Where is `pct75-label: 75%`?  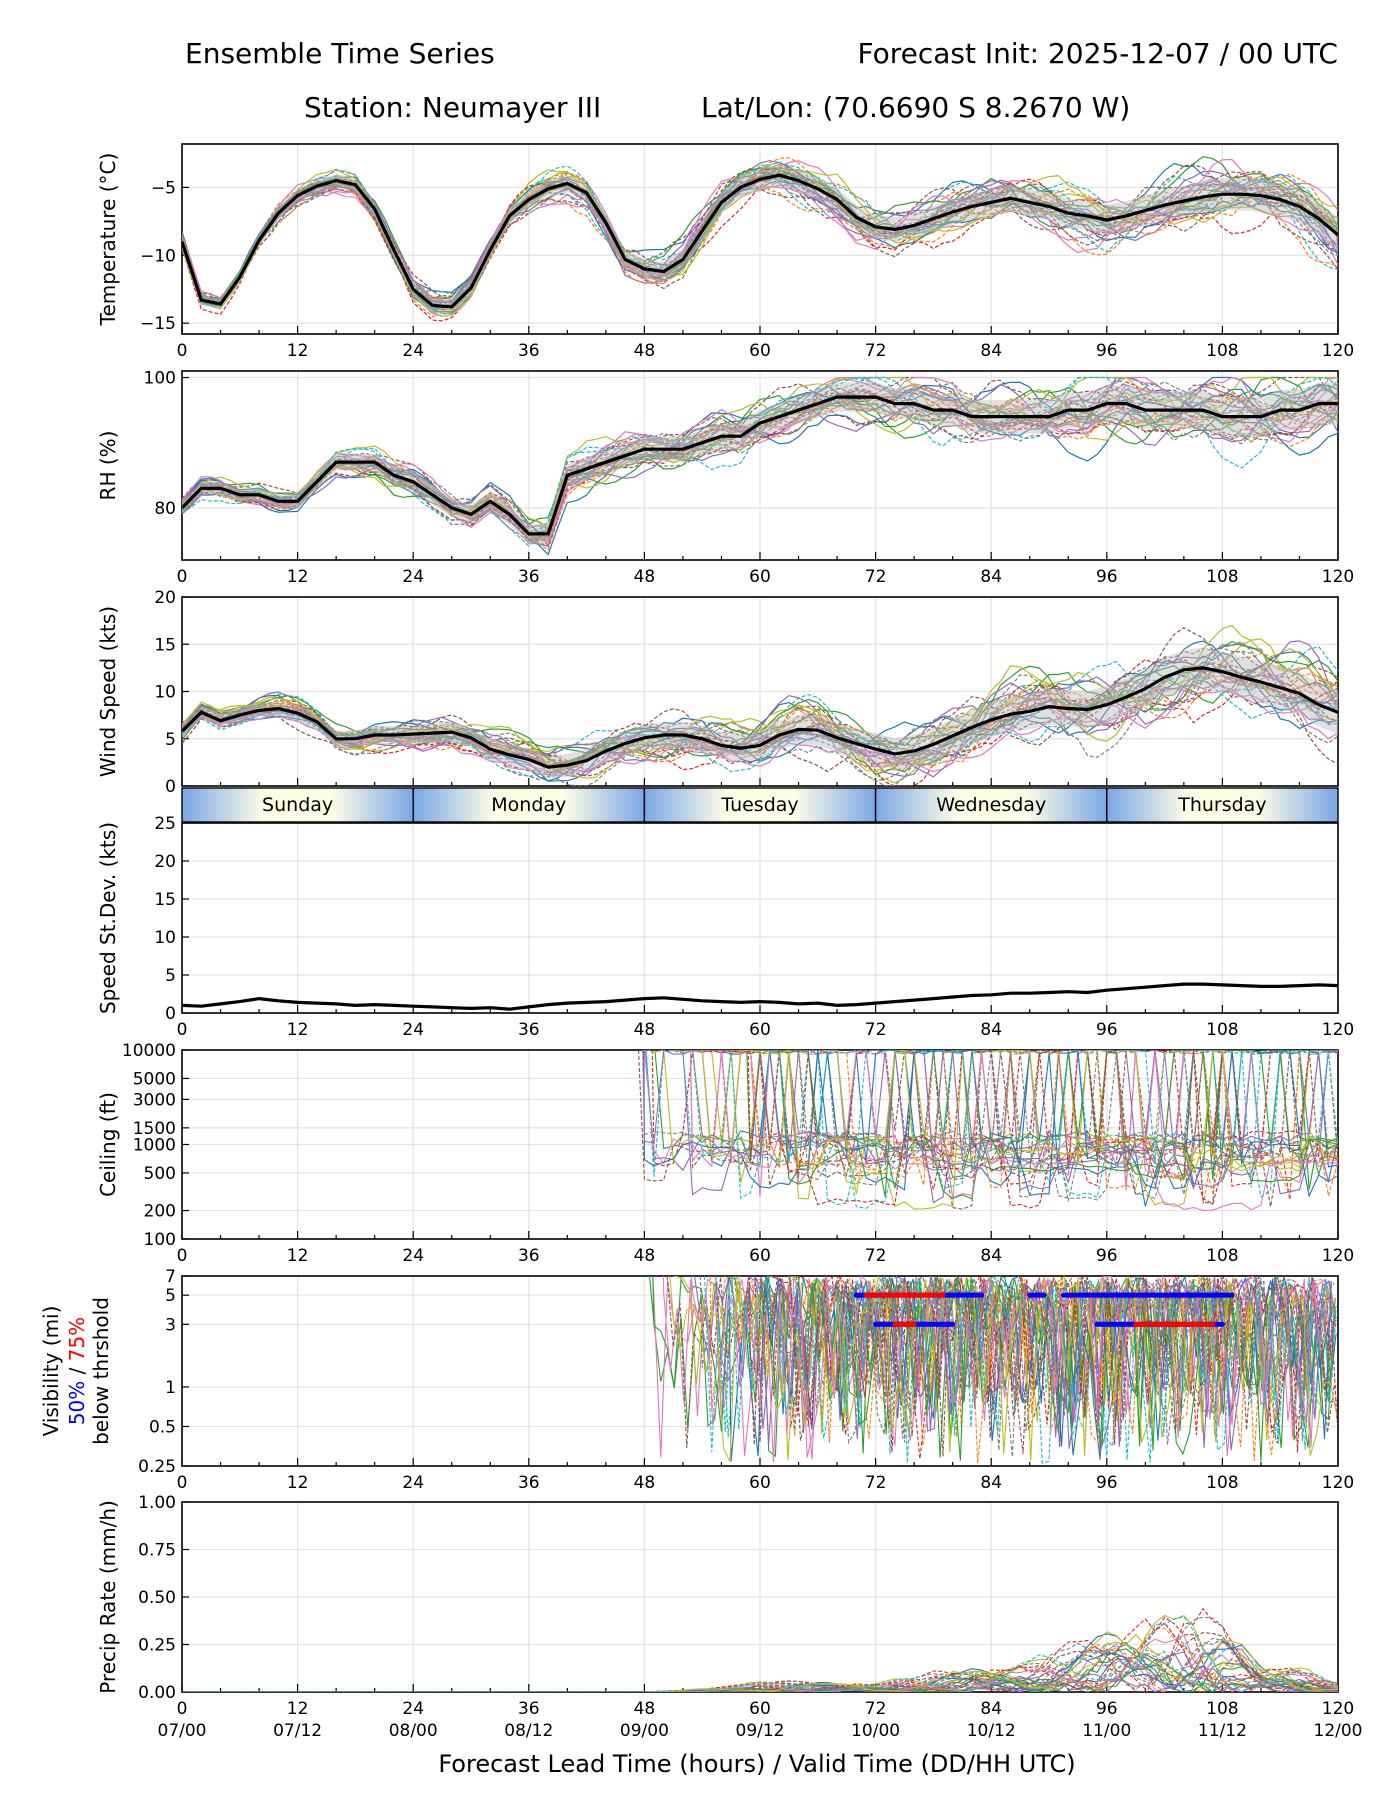
pct75-label: 75% is located at coordinates (77, 1339).